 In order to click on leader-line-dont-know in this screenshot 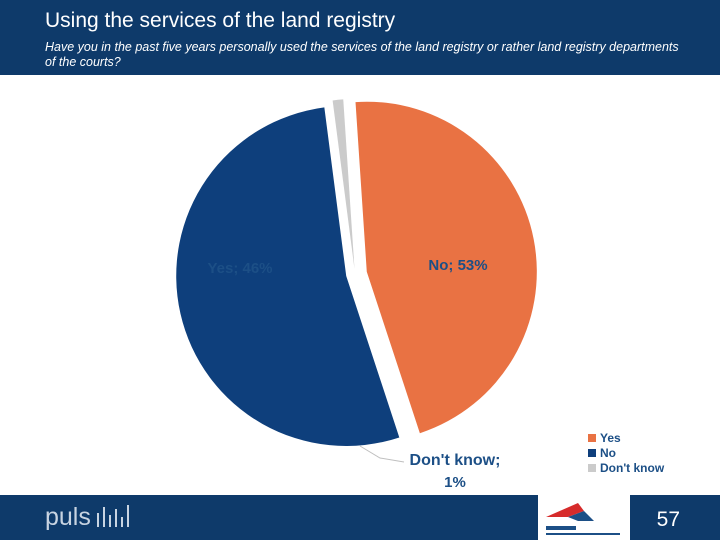, I will do `click(382, 454)`.